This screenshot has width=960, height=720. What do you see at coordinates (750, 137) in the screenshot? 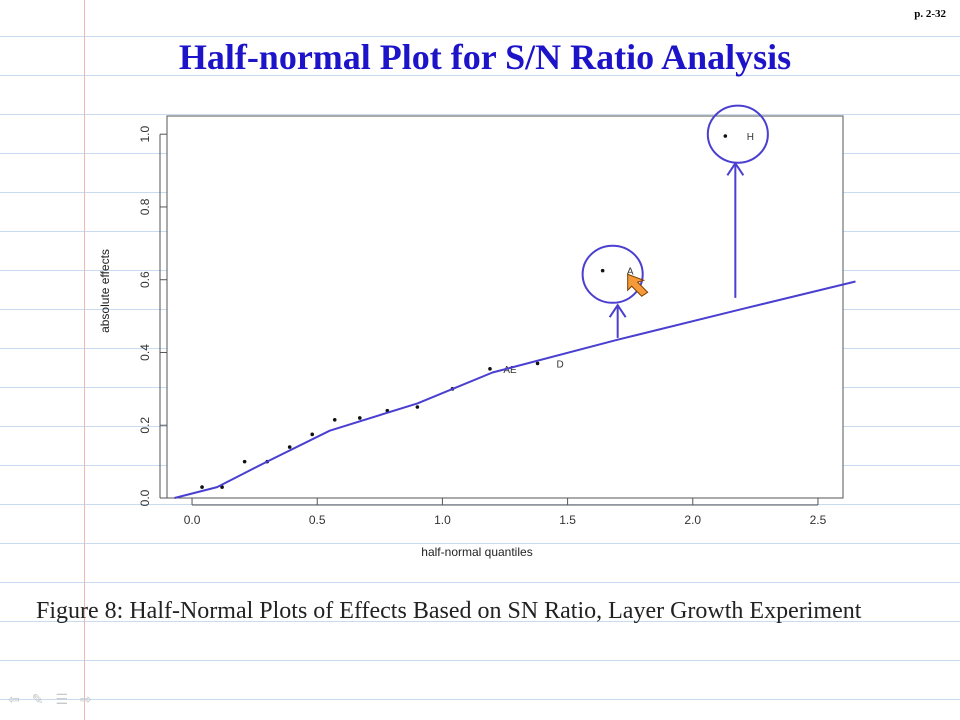
I see `point-label: H` at bounding box center [750, 137].